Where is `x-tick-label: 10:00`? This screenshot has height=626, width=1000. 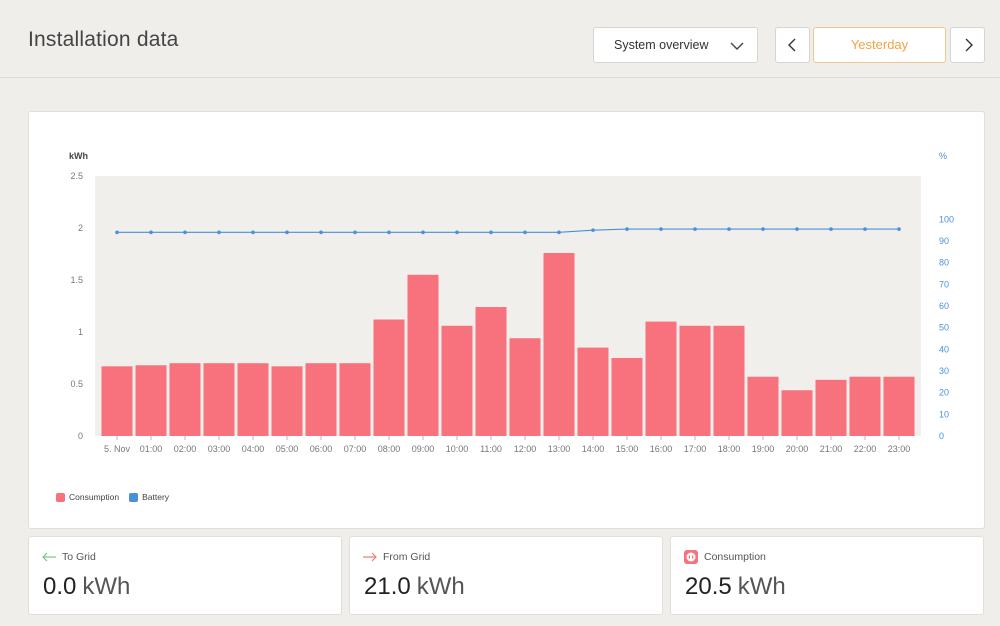
x-tick-label: 10:00 is located at coordinates (457, 449).